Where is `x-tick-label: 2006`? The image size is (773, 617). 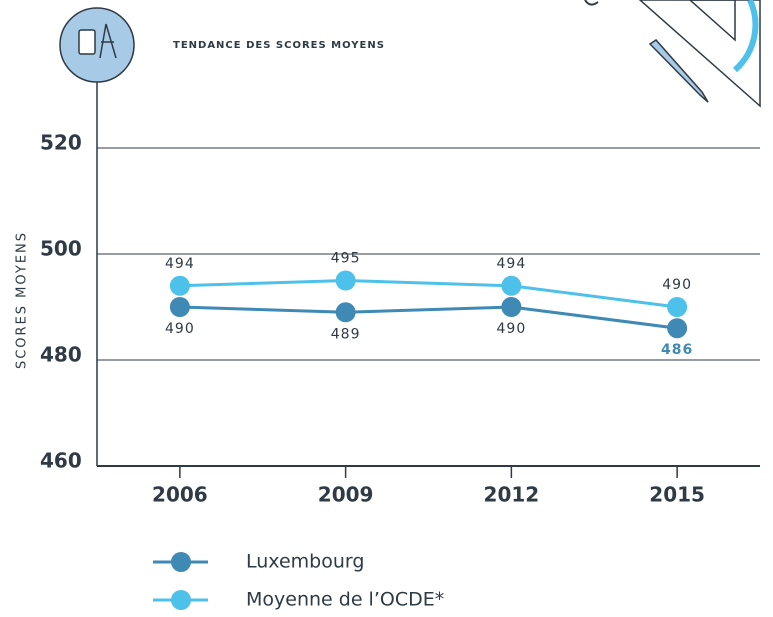
x-tick-label: 2006 is located at coordinates (180, 495).